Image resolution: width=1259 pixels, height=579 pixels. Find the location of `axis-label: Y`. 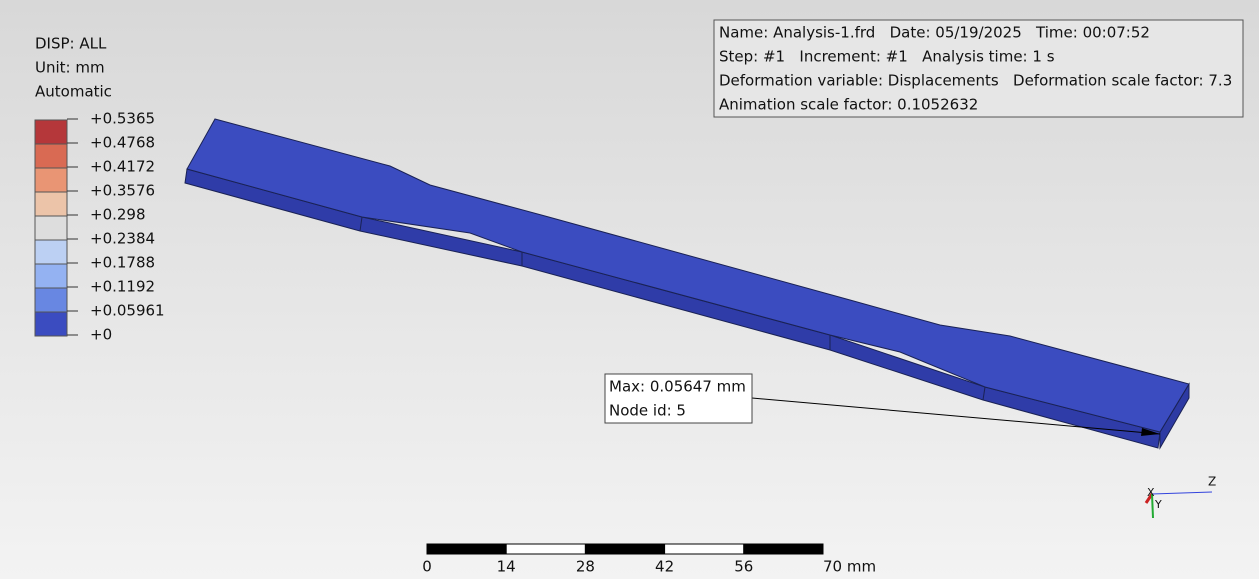

axis-label: Y is located at coordinates (1158, 504).